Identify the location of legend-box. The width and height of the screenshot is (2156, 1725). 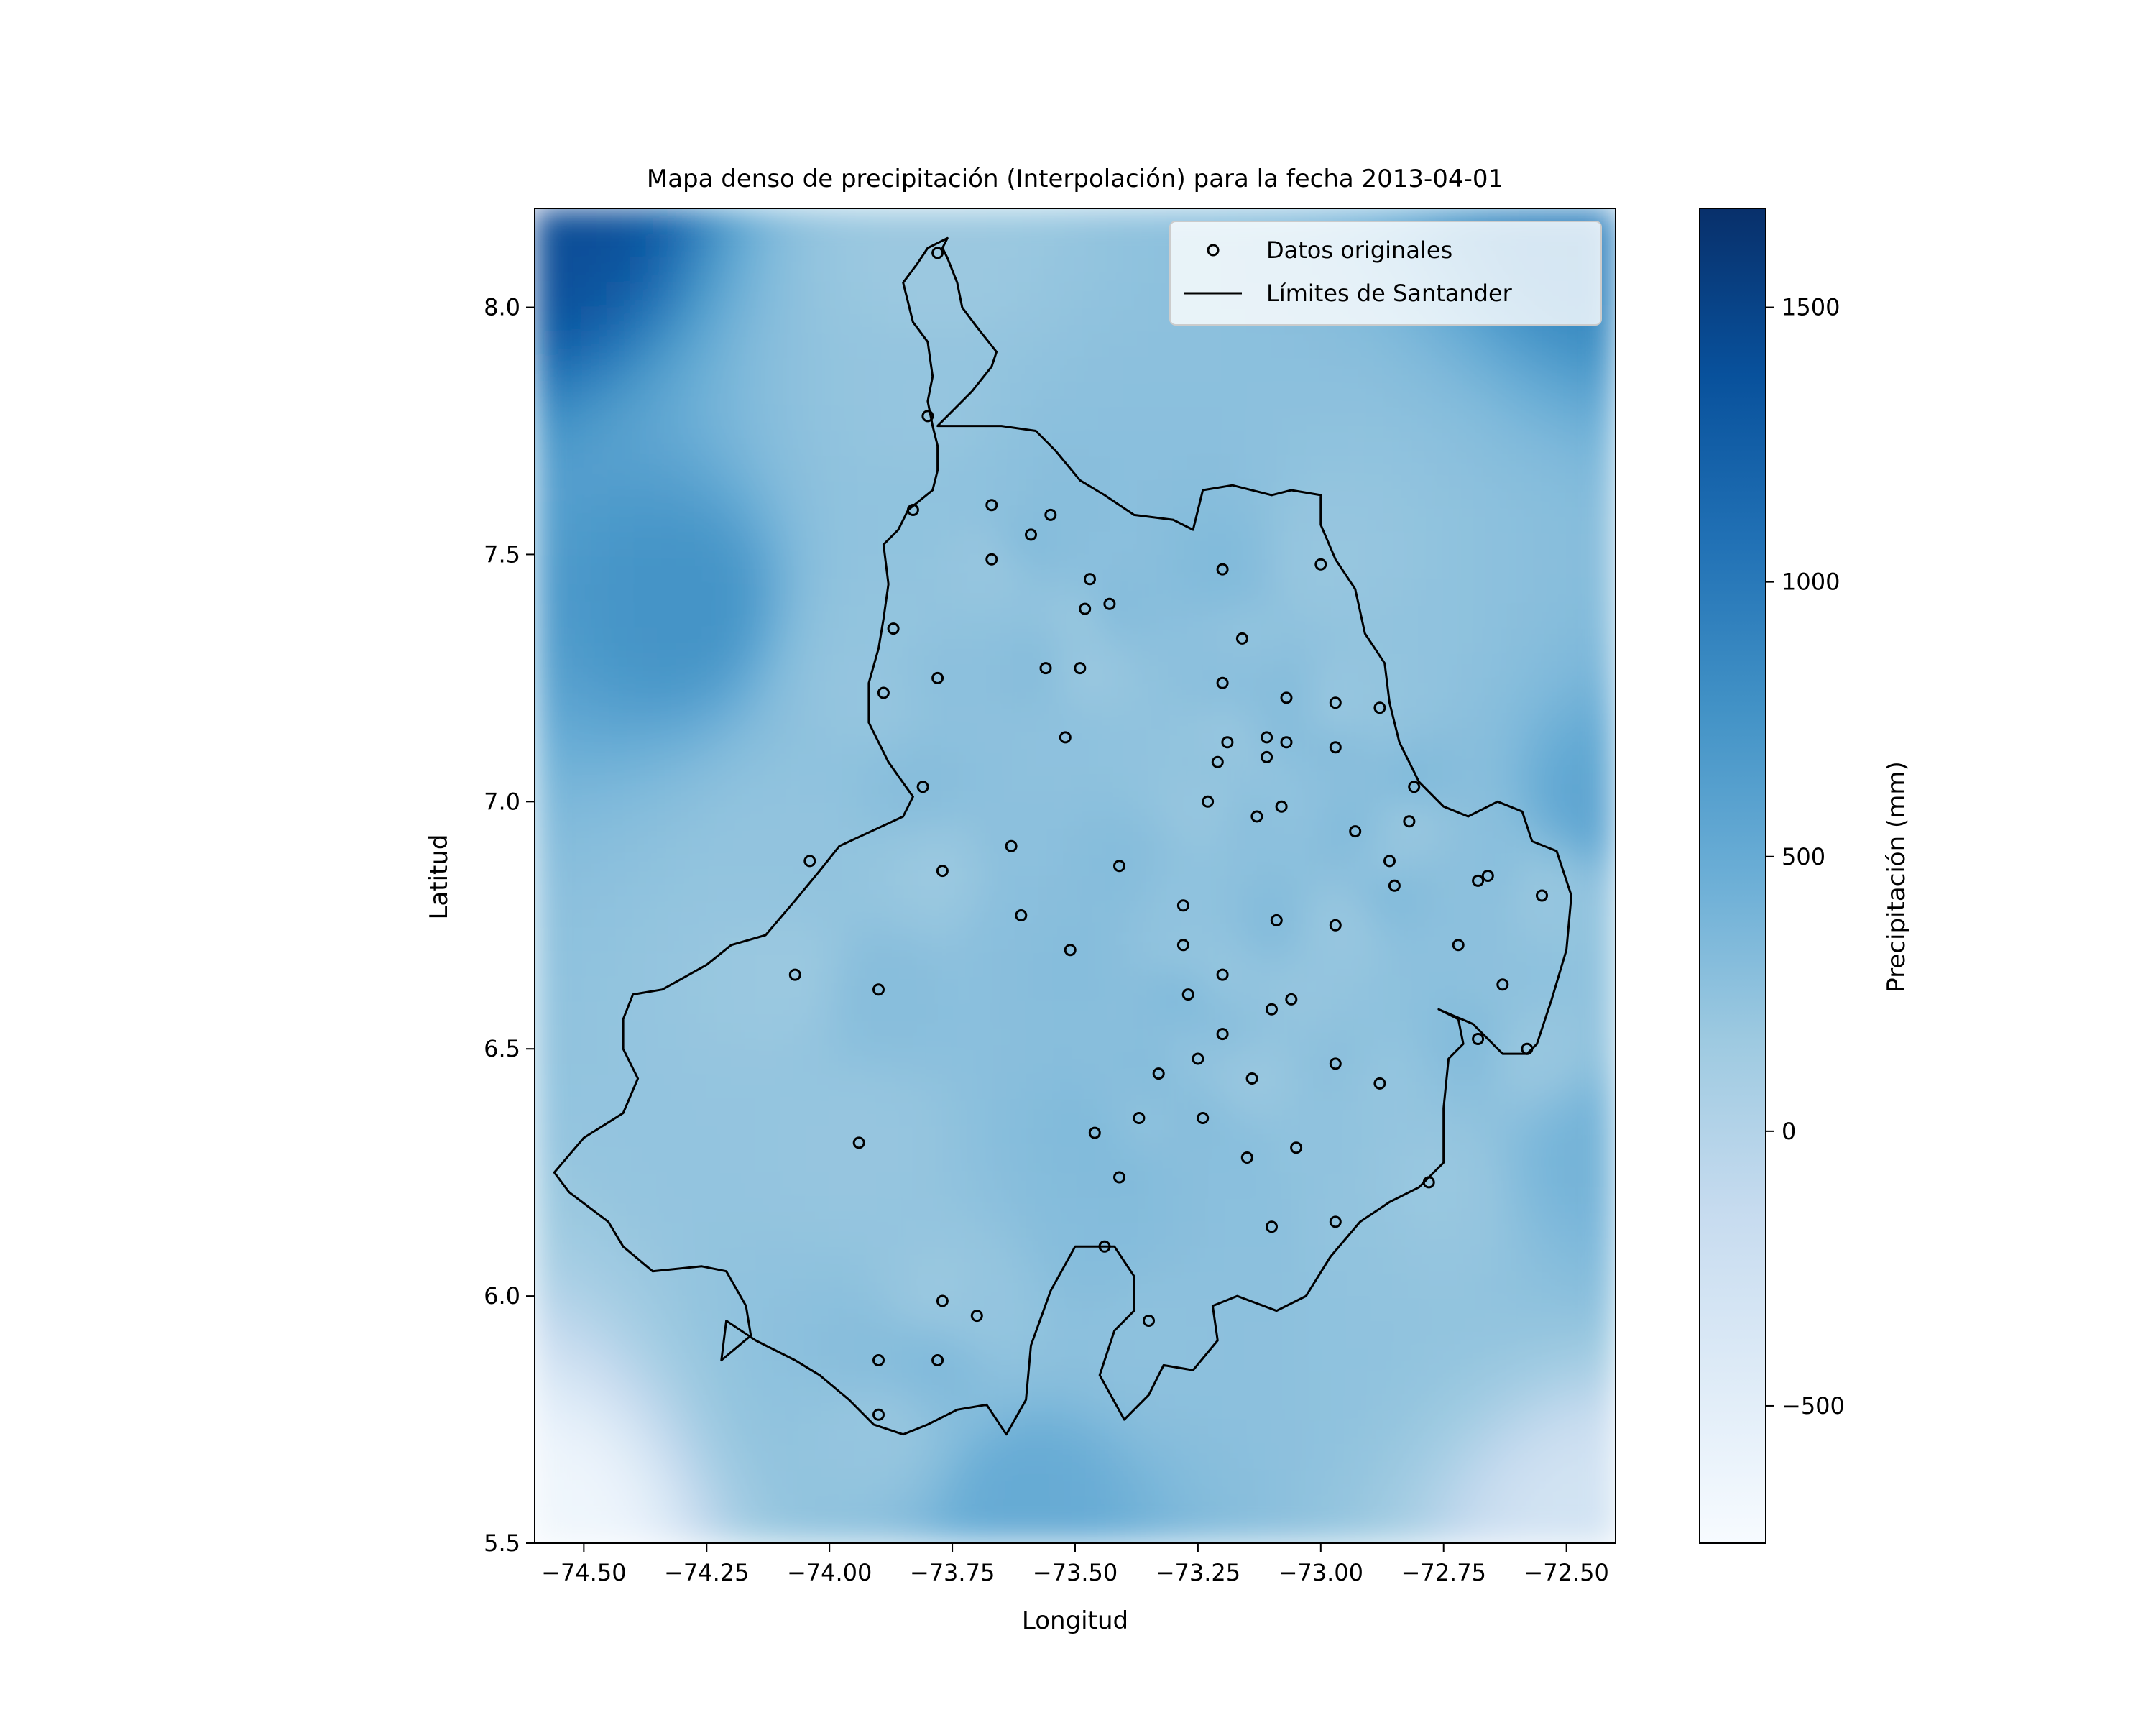
(1385, 273).